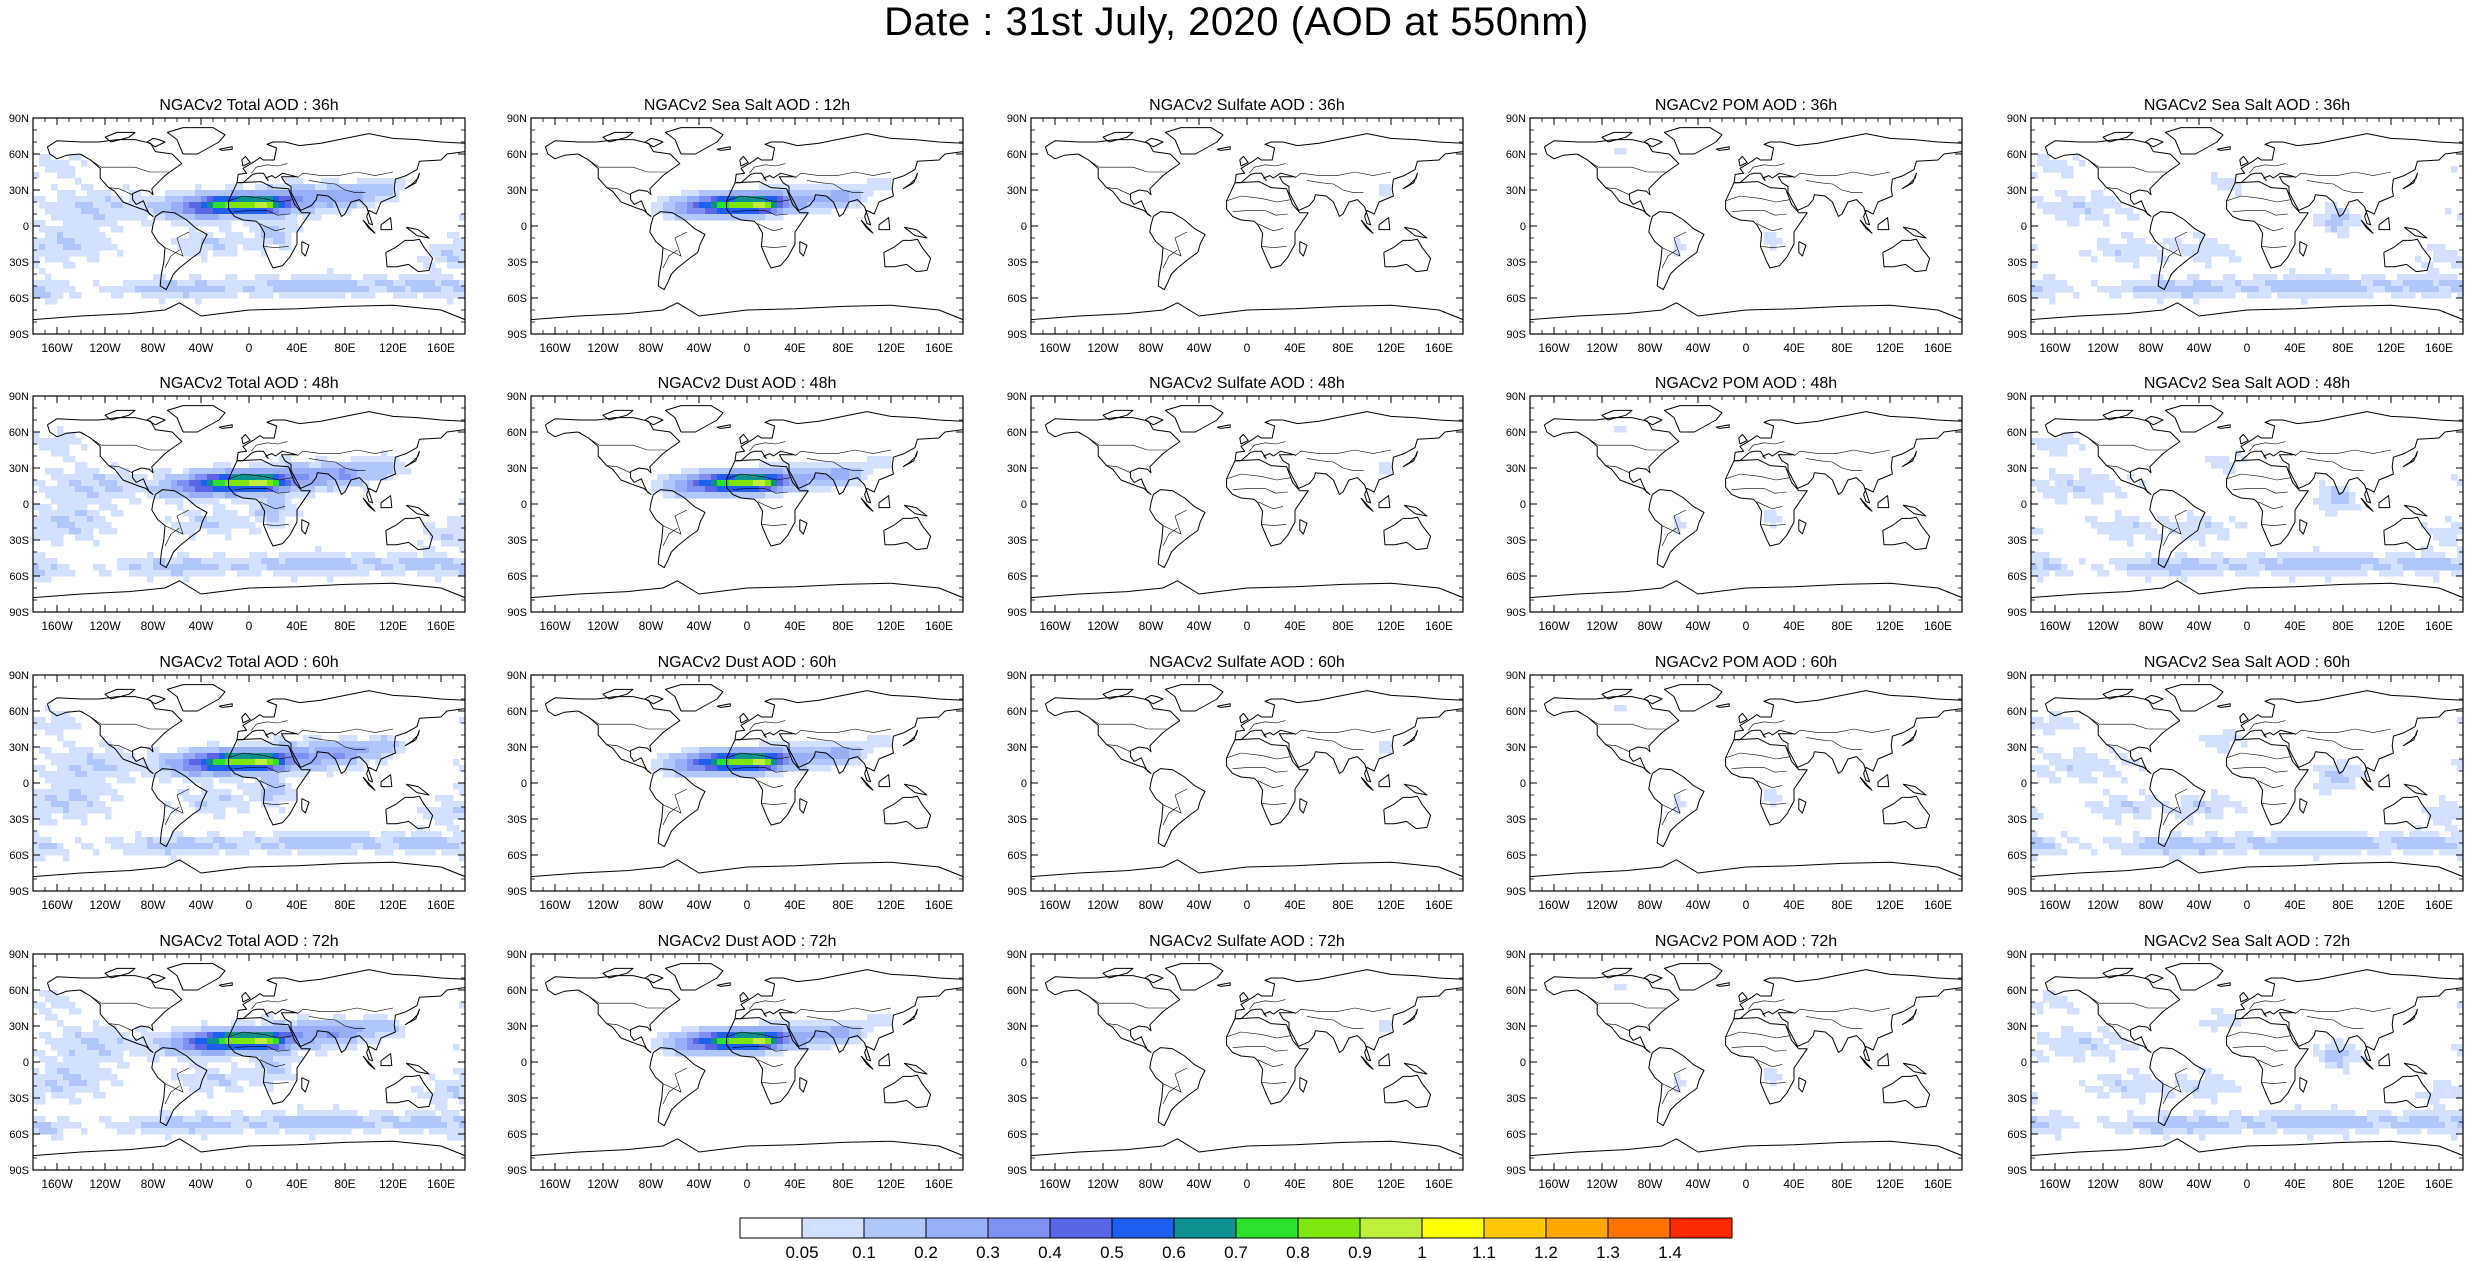  What do you see at coordinates (988, 1252) in the screenshot?
I see `colorbar-level-label: 0.3` at bounding box center [988, 1252].